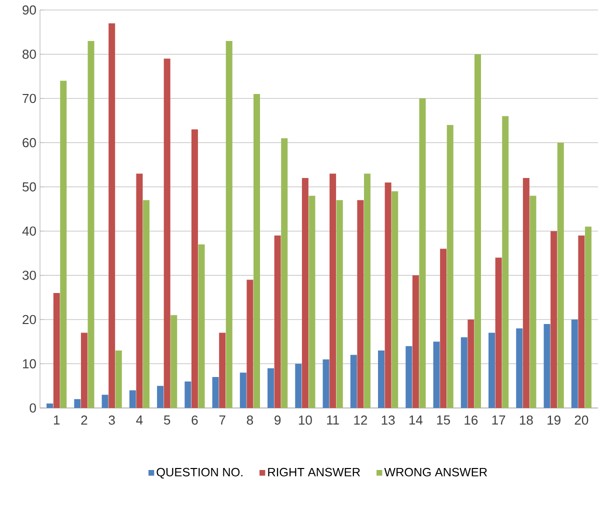 The height and width of the screenshot is (526, 605). What do you see at coordinates (29, 143) in the screenshot?
I see `y-tick-label: 60` at bounding box center [29, 143].